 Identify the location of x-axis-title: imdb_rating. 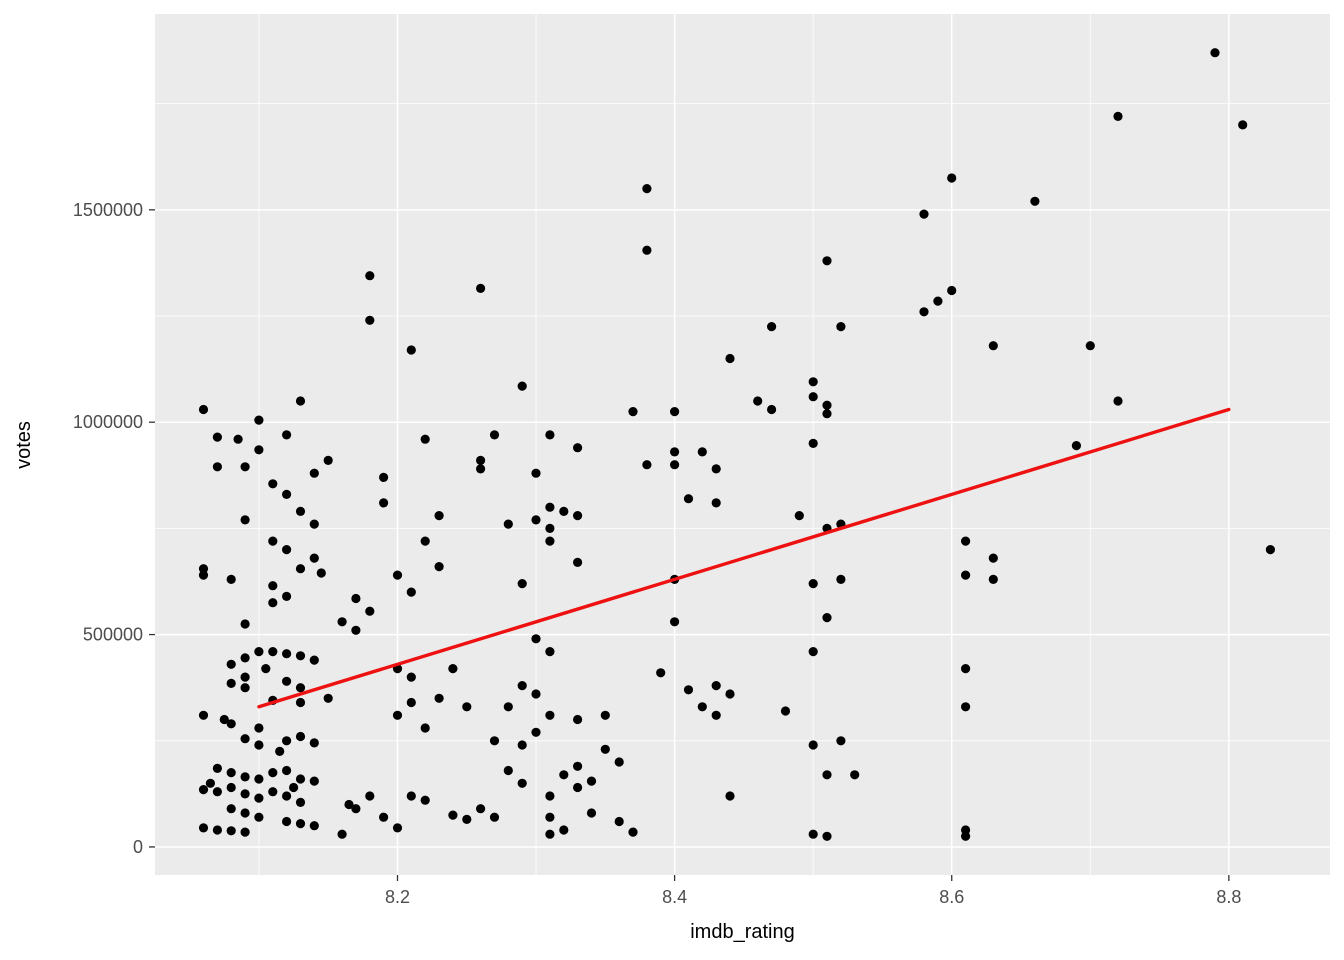
(742, 932).